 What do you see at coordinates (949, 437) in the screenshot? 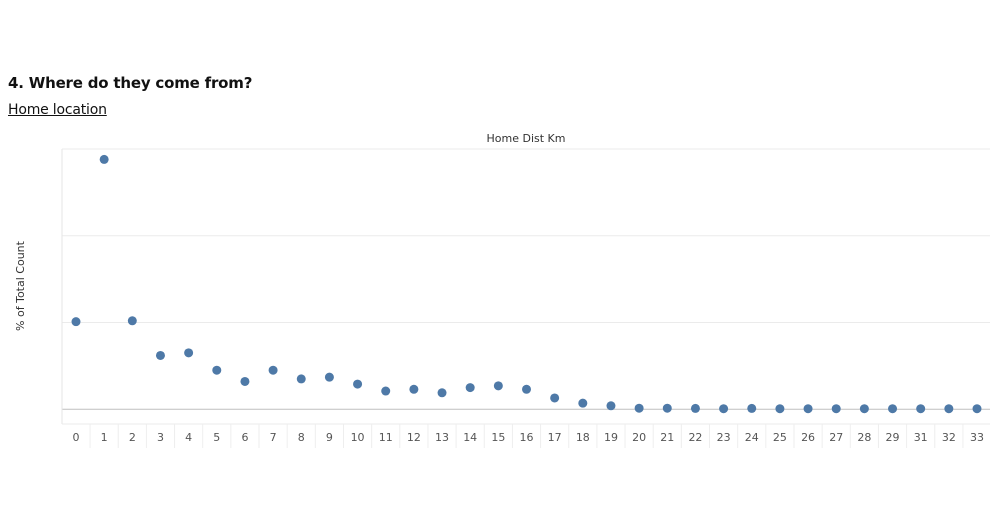
I see `x-tick-label: 32` at bounding box center [949, 437].